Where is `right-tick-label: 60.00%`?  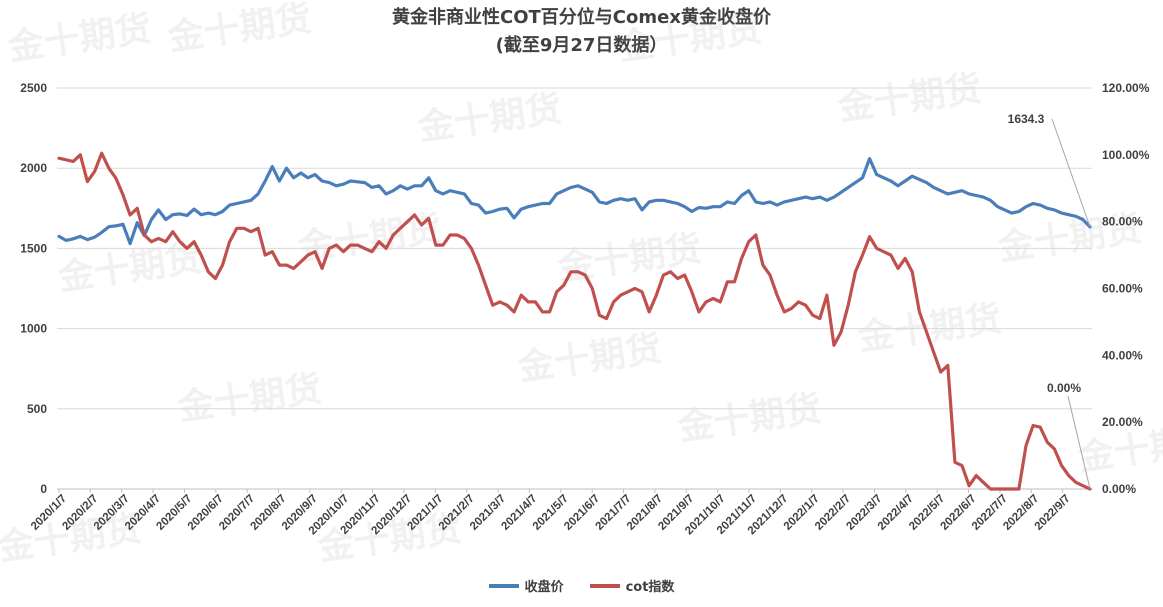
right-tick-label: 60.00% is located at coordinates (1122, 289).